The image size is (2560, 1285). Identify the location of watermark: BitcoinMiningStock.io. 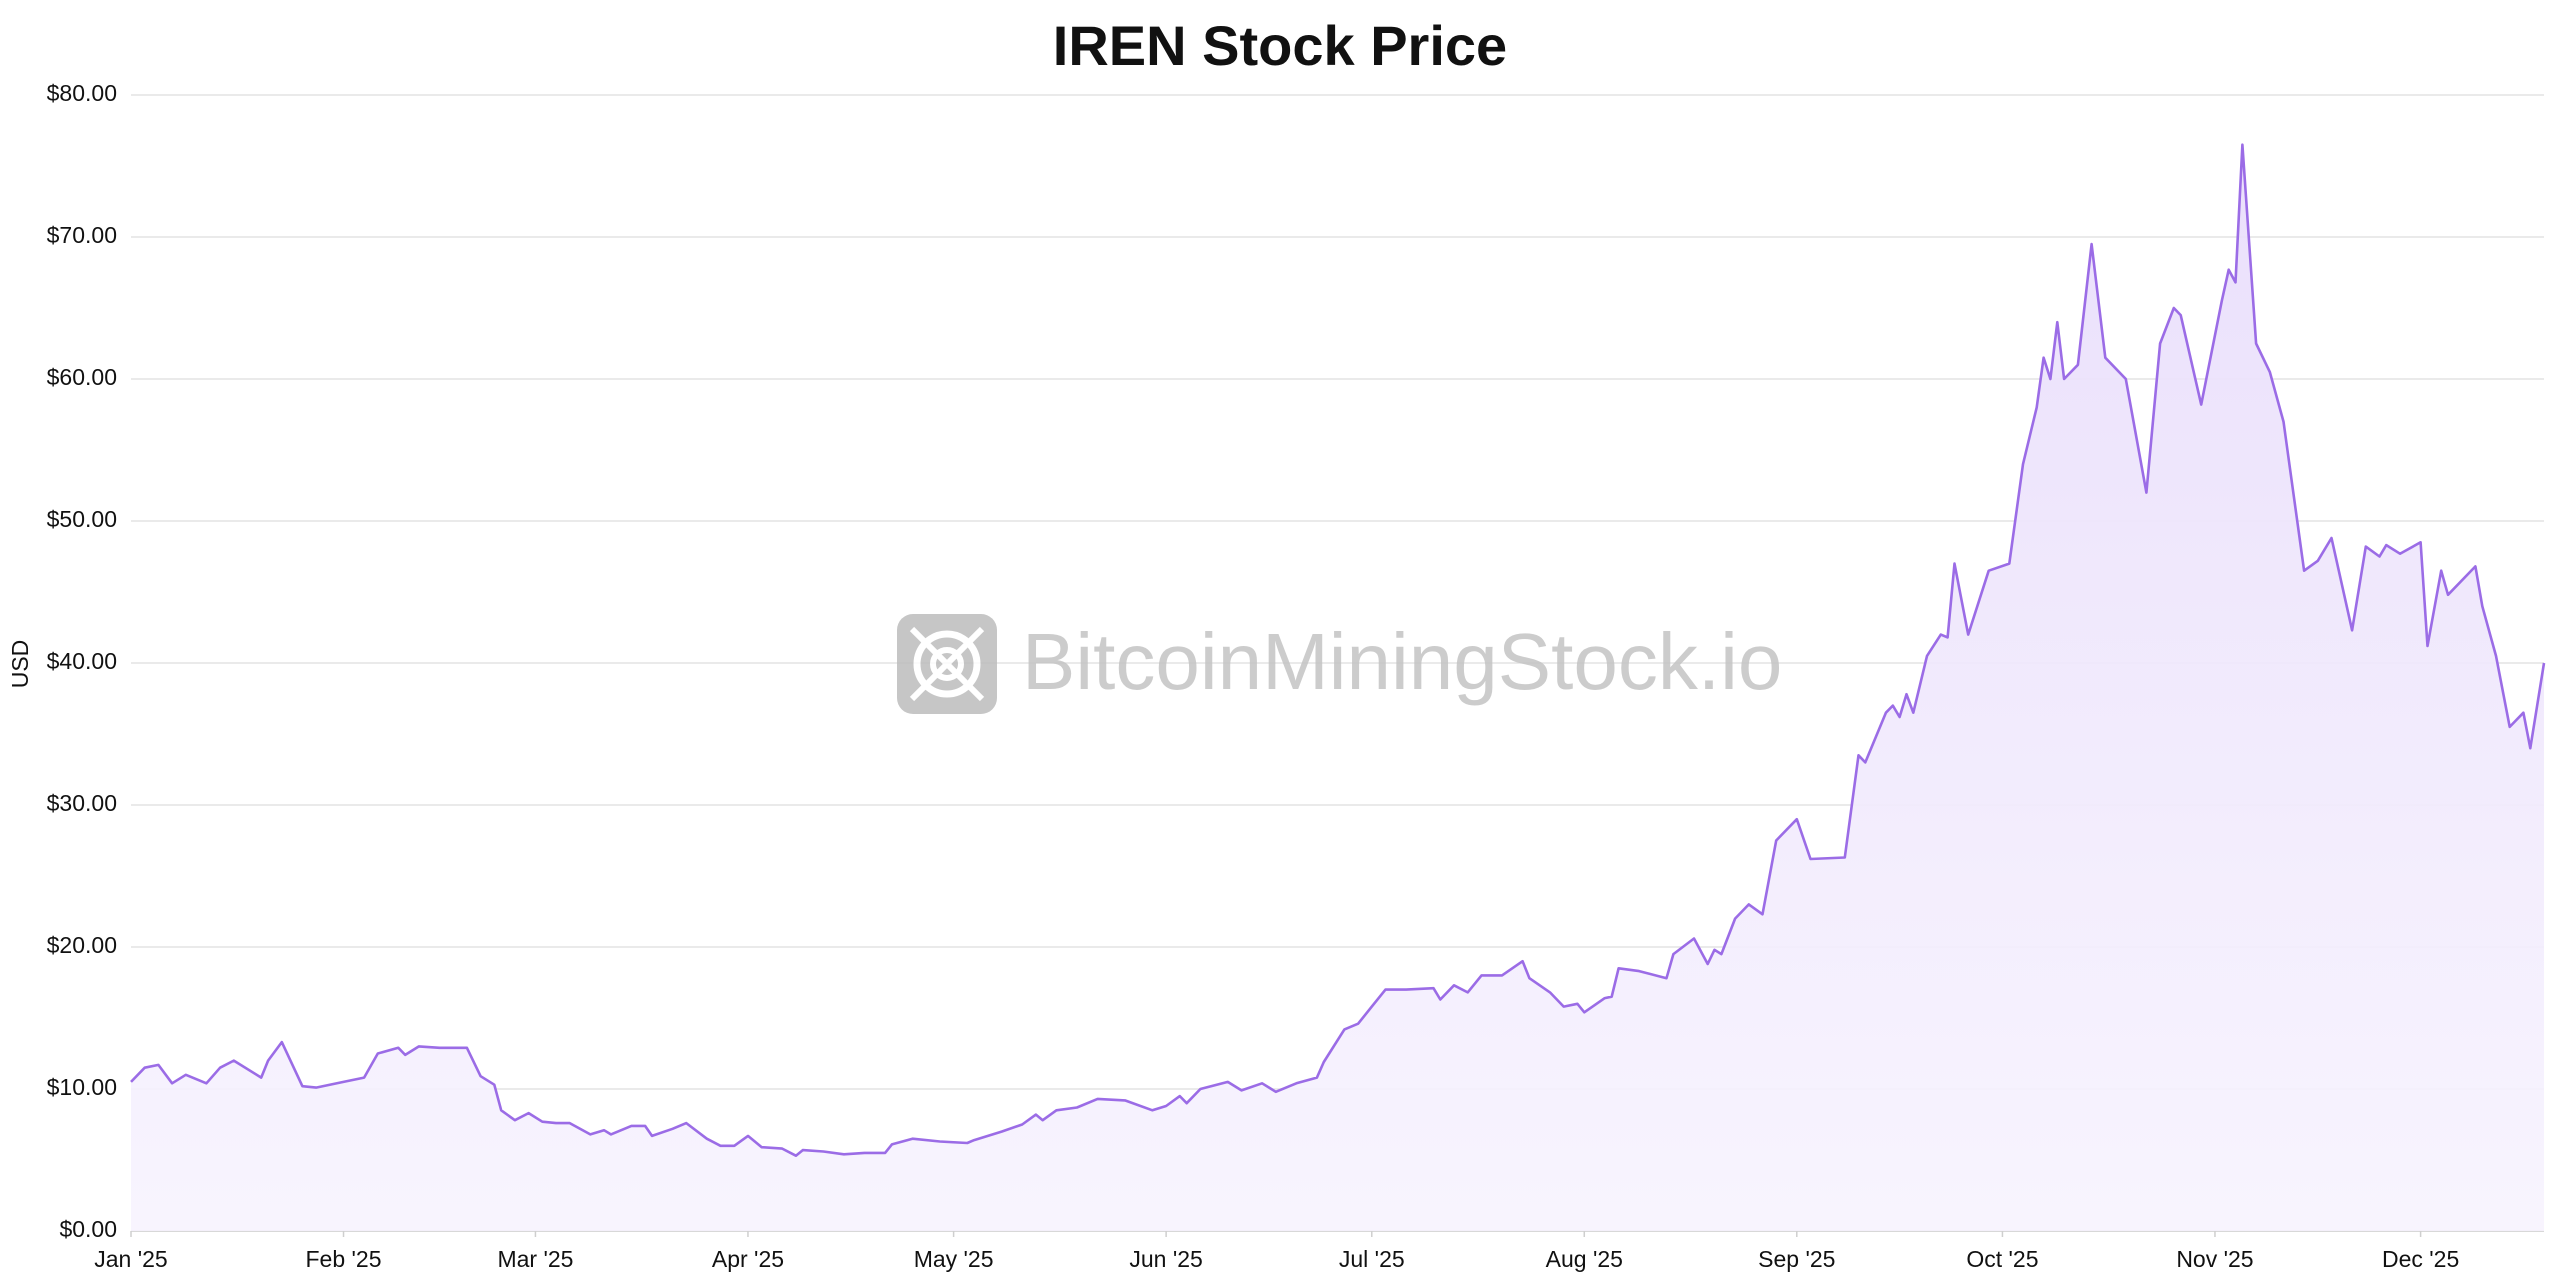
(1339, 664).